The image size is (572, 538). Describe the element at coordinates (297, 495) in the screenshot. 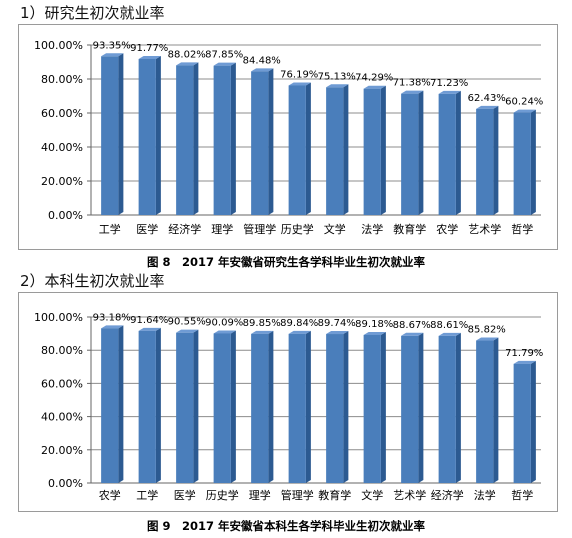

I see `category-label: 管理学` at that location.